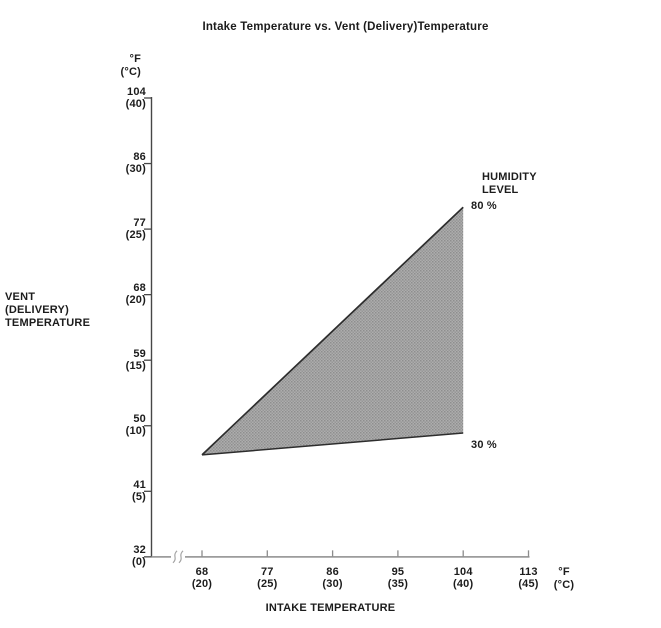 The height and width of the screenshot is (628, 661). What do you see at coordinates (139, 222) in the screenshot?
I see `y-tick-f: 77` at bounding box center [139, 222].